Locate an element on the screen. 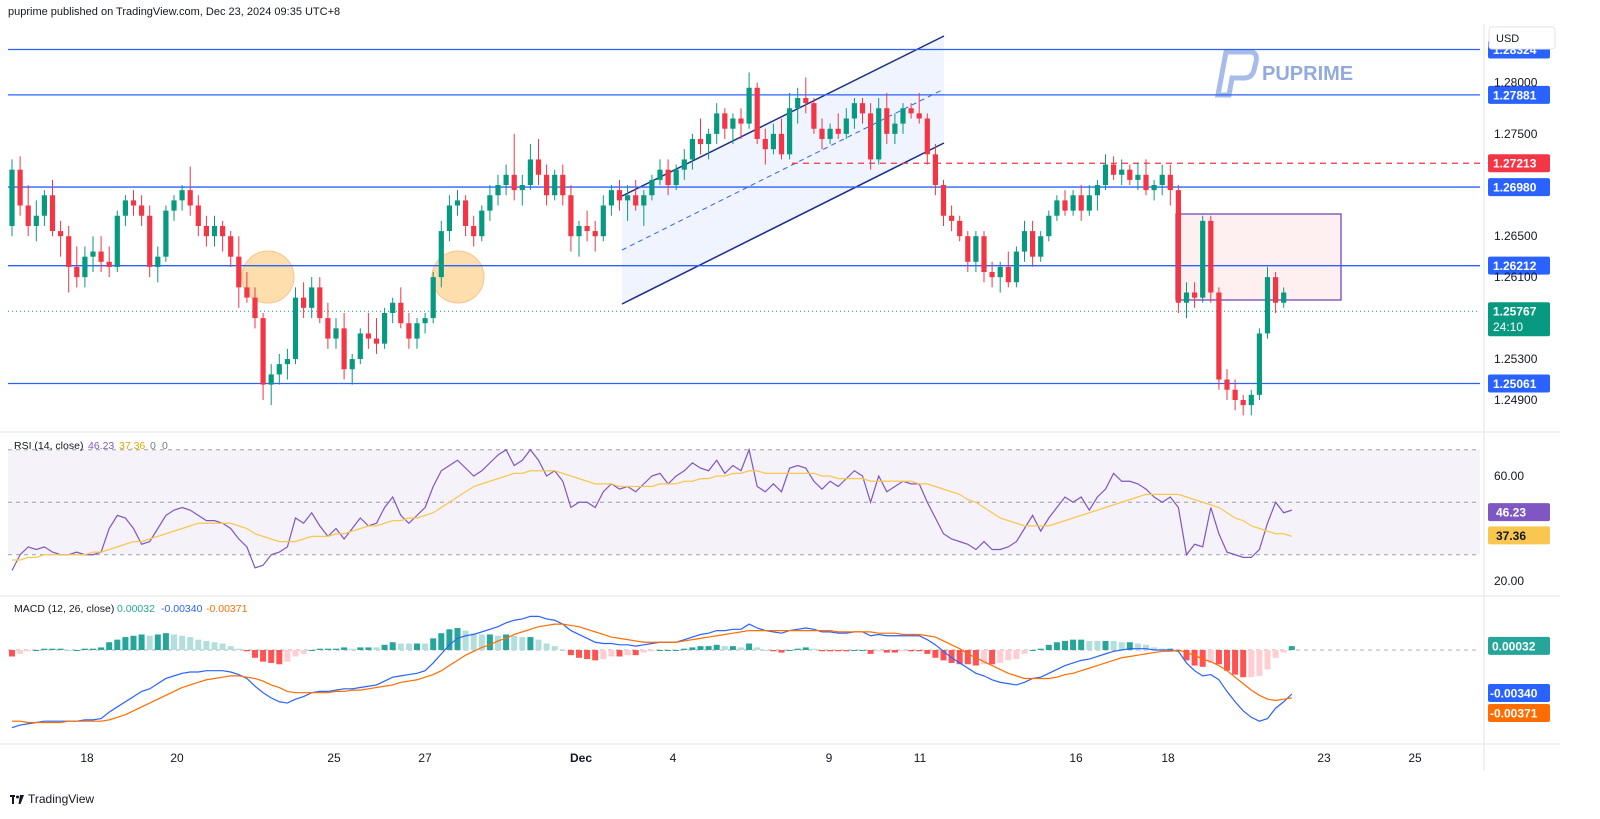  macd-signal-line is located at coordinates (652, 673).